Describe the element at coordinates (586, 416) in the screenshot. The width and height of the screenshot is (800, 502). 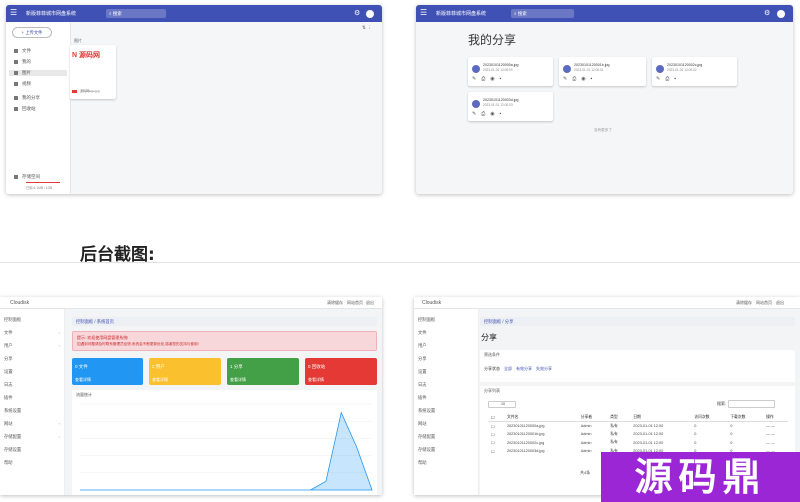
I see `column-header: 分享者` at that location.